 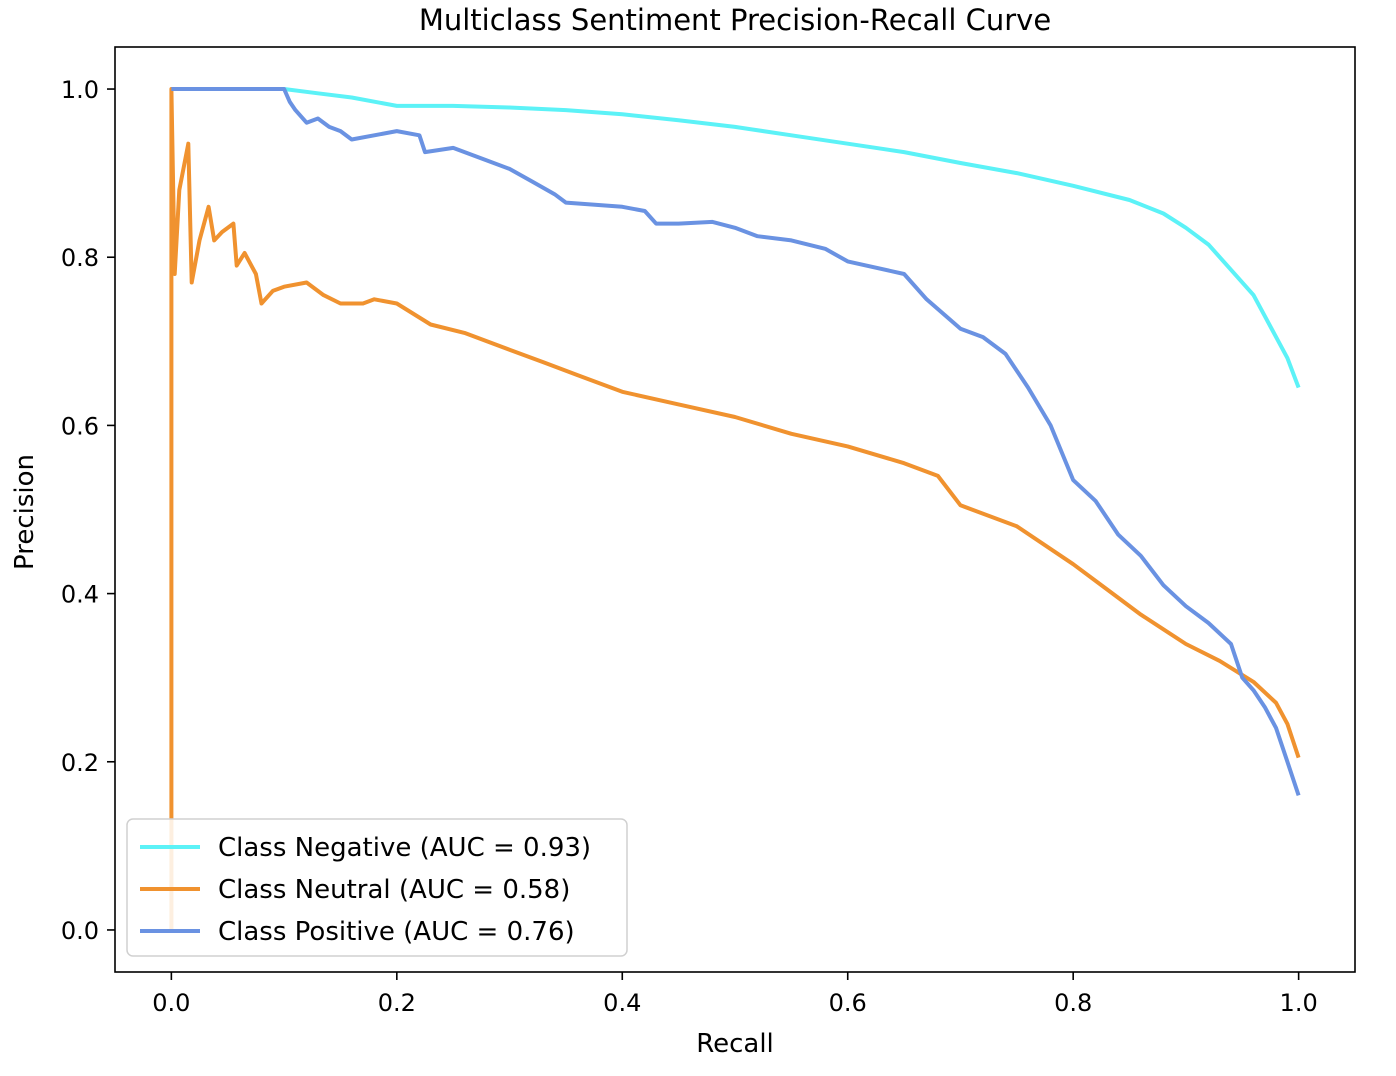 I want to click on x-tick-label: 0.4, so click(x=622, y=1003).